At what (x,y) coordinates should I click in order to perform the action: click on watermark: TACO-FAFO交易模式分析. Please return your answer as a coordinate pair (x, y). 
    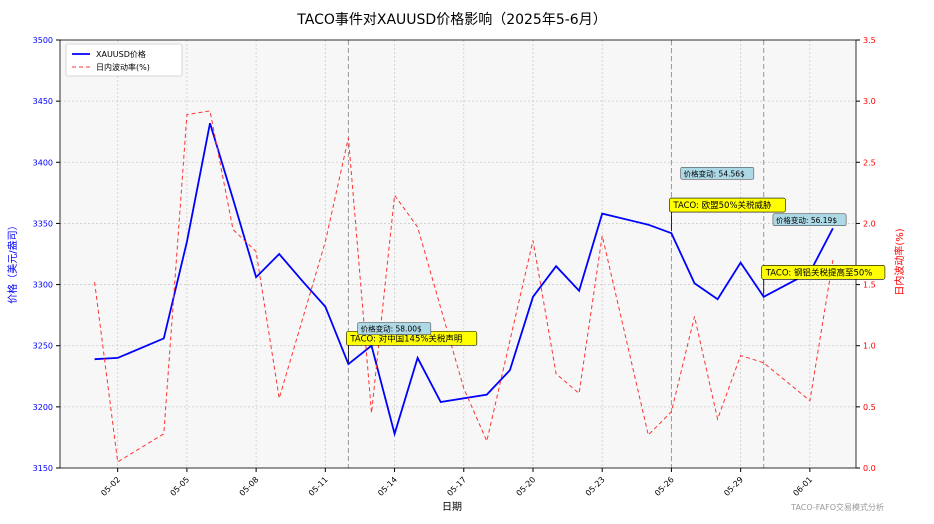
    Looking at the image, I should click on (837, 507).